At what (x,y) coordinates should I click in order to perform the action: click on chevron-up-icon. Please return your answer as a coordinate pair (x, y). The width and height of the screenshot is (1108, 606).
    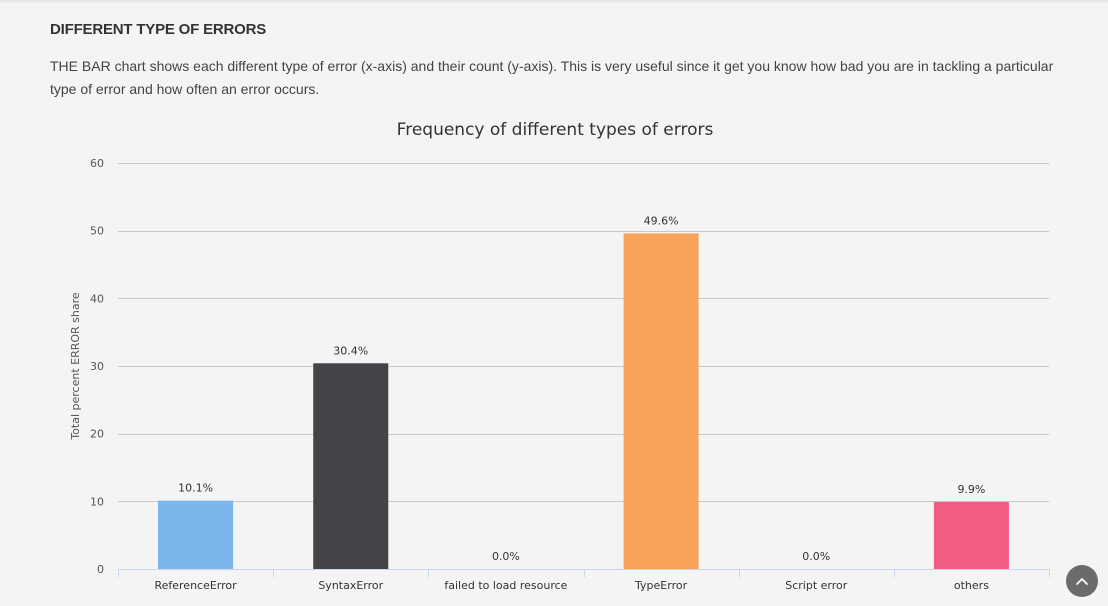
    Looking at the image, I should click on (1082, 581).